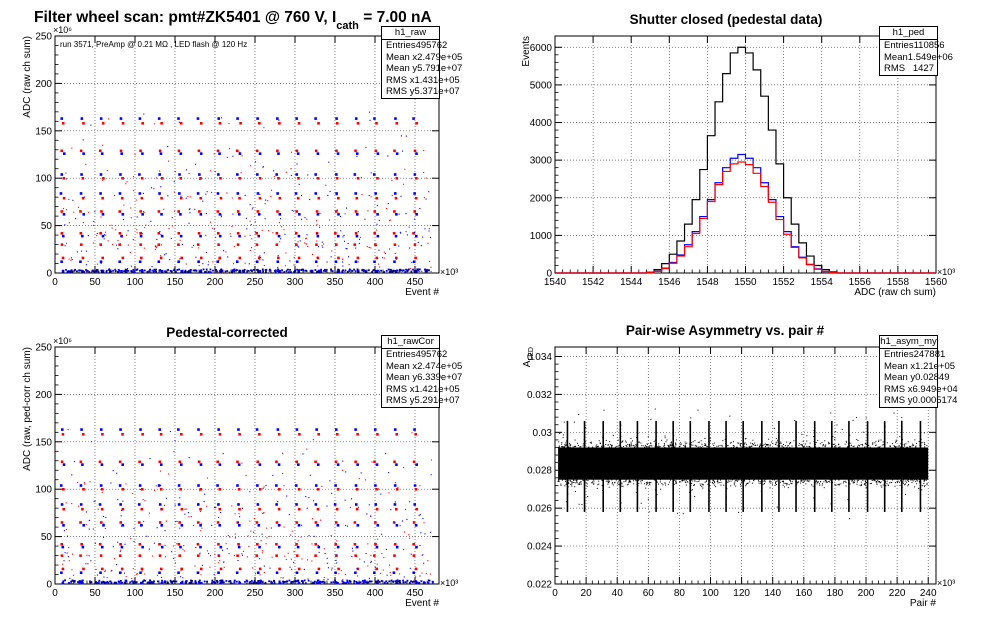  I want to click on x-exponent-label: ×10³, so click(946, 583).